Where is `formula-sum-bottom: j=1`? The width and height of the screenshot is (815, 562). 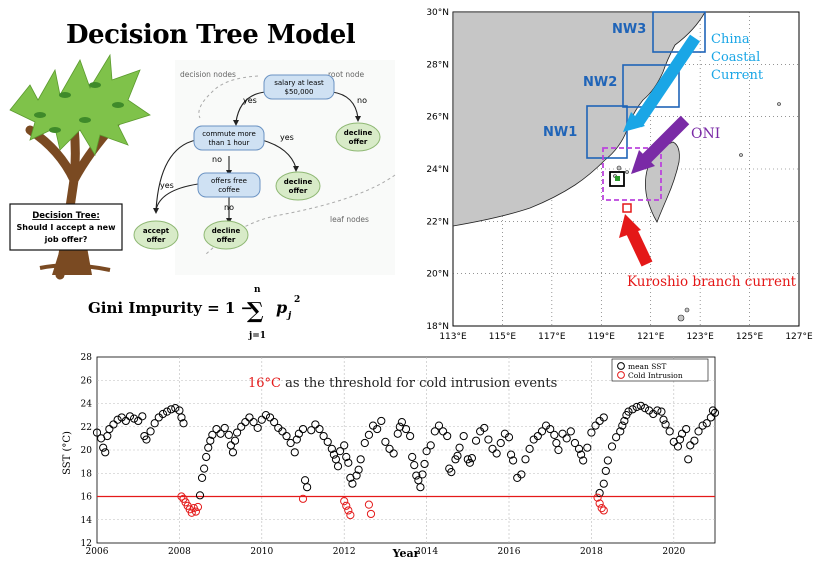
formula-sum-bottom: j=1 is located at coordinates (257, 336).